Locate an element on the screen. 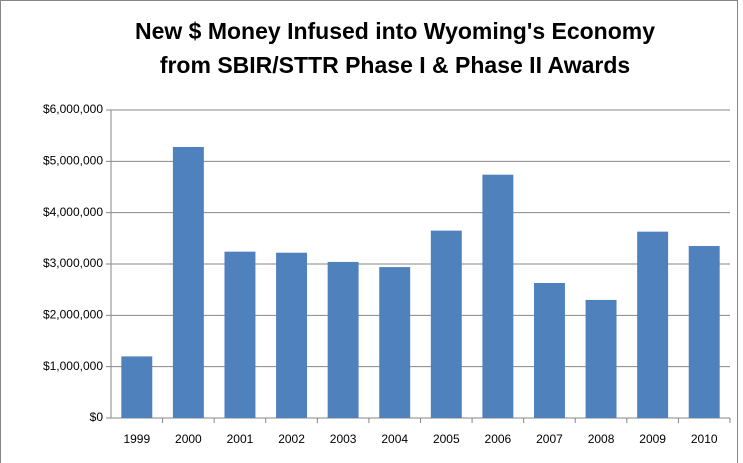 This screenshot has width=743, height=463. x-tick-label: 2001 is located at coordinates (240, 439).